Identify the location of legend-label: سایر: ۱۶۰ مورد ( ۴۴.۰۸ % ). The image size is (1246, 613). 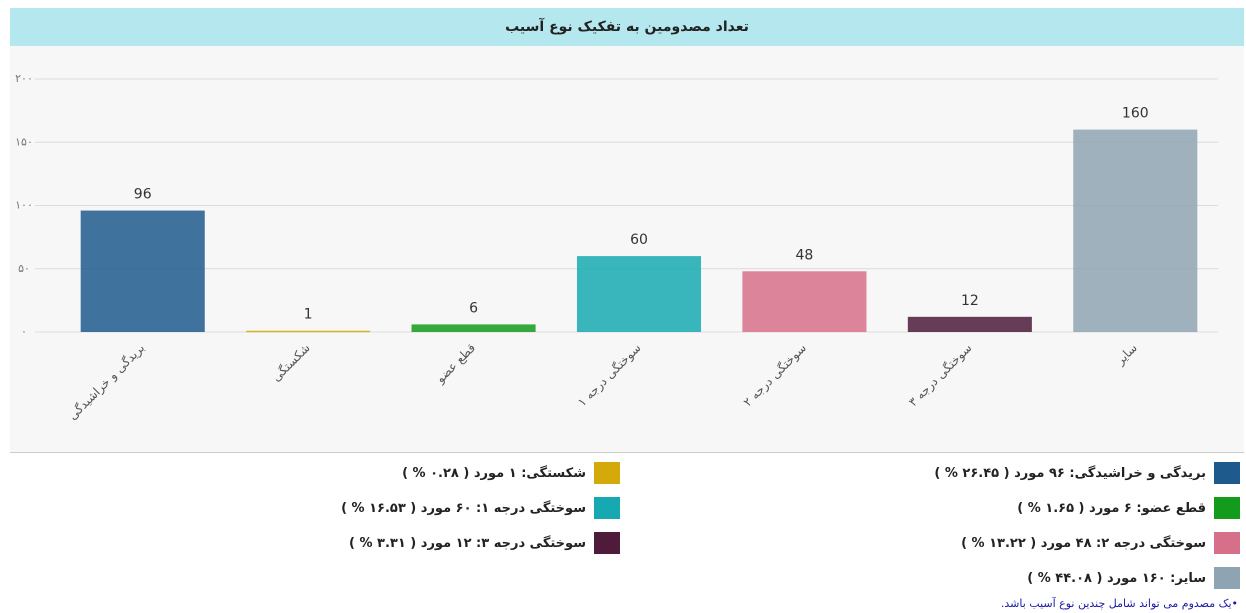
(1116, 578).